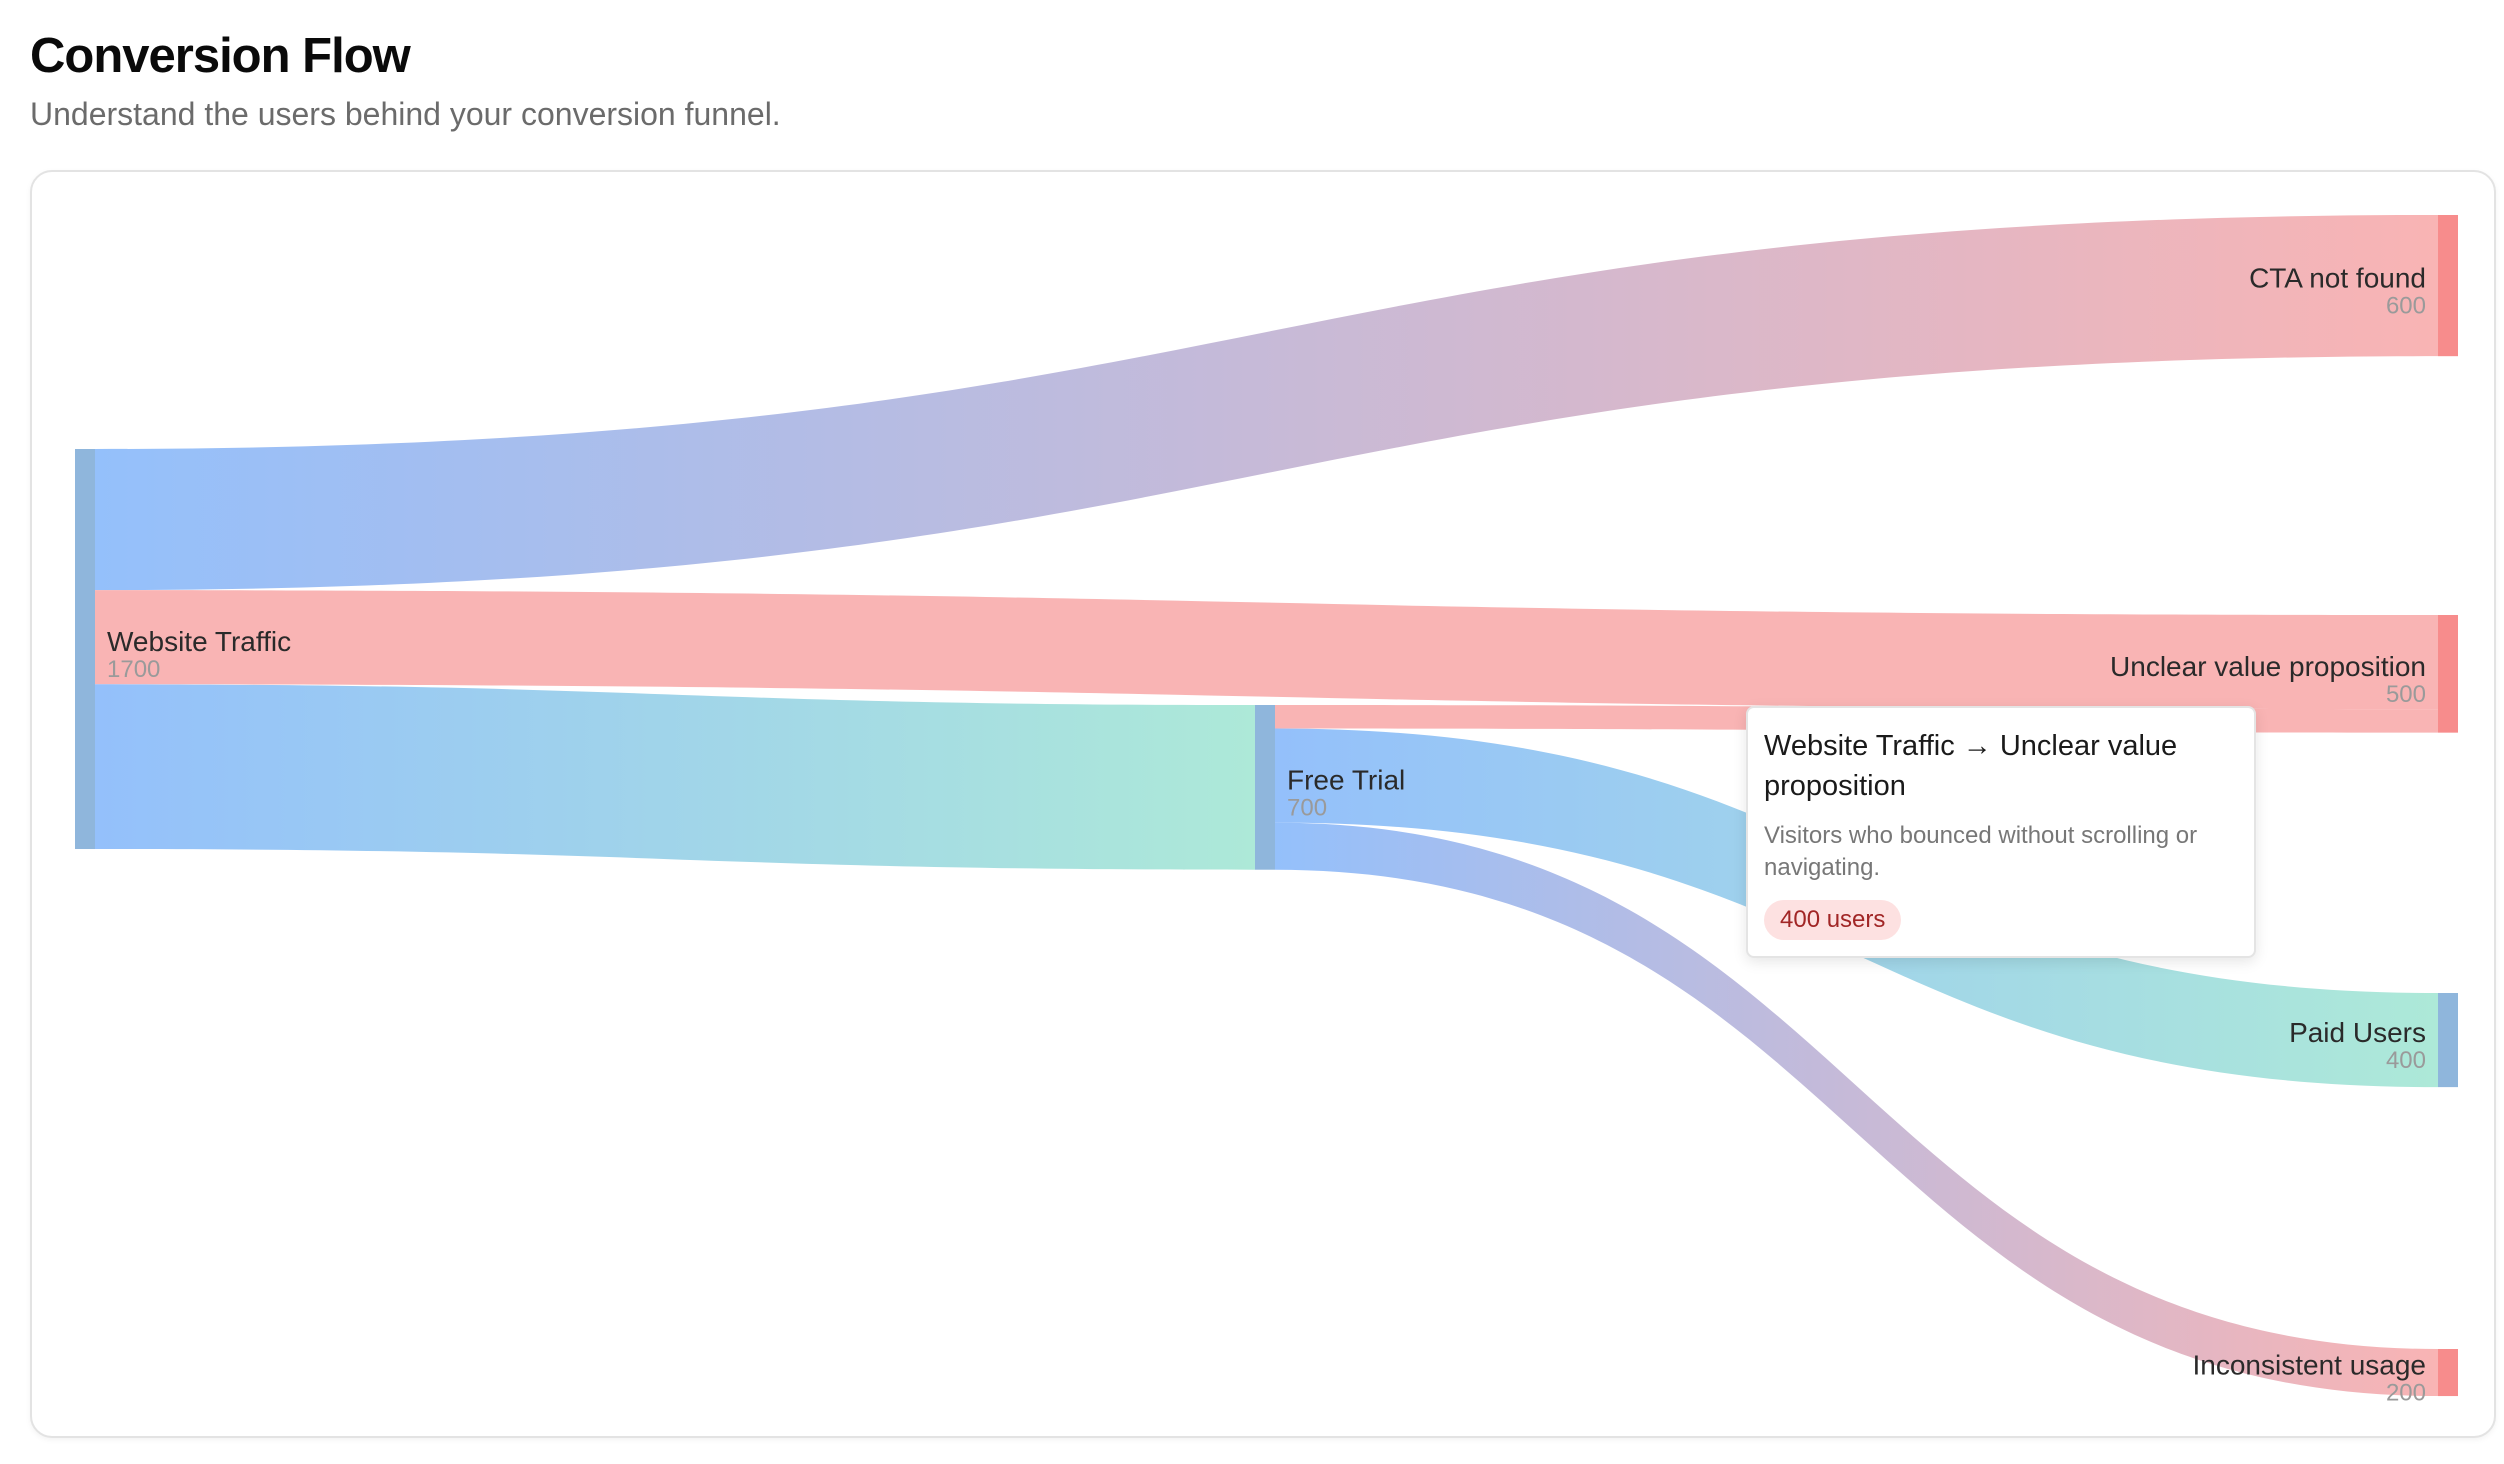  I want to click on node-inconsistent-usage, so click(2448, 1373).